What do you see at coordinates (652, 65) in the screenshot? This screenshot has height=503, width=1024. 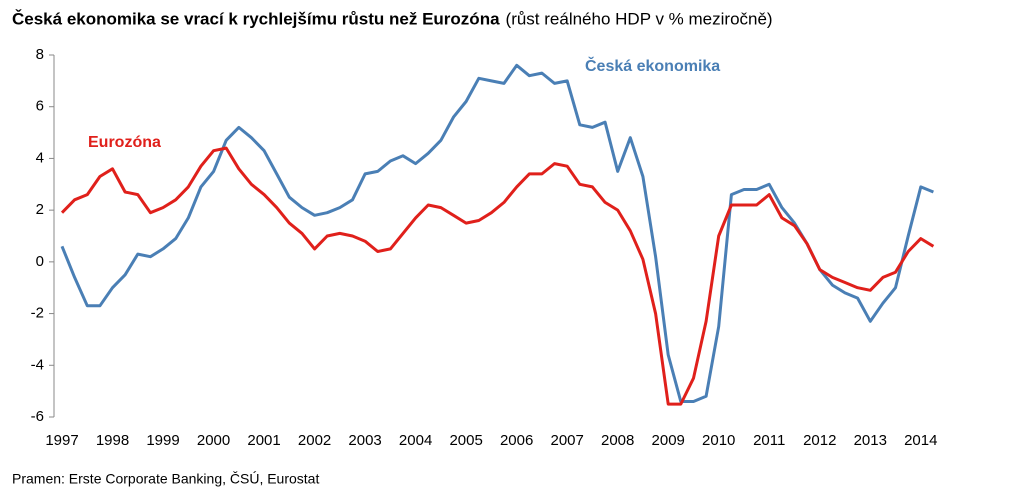 I see `series-label: Česká ekonomika` at bounding box center [652, 65].